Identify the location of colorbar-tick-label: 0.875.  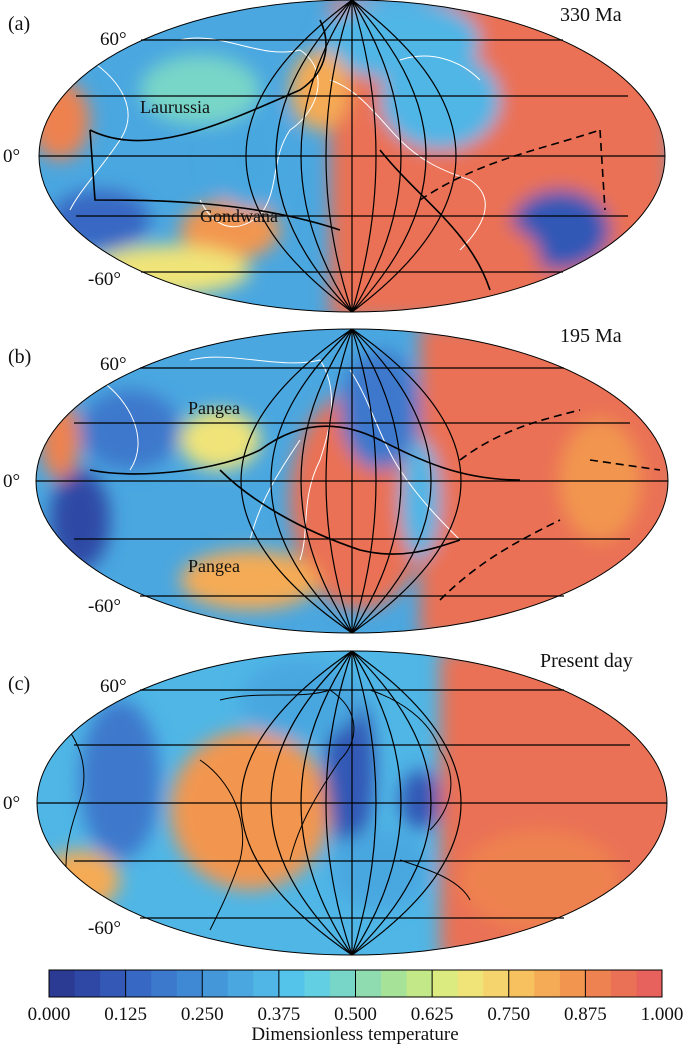
(585, 1014).